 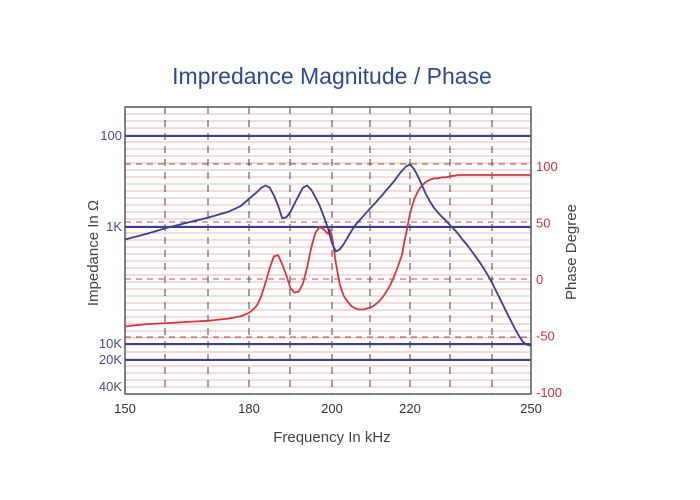 What do you see at coordinates (332, 408) in the screenshot?
I see `x-tick-label: 200` at bounding box center [332, 408].